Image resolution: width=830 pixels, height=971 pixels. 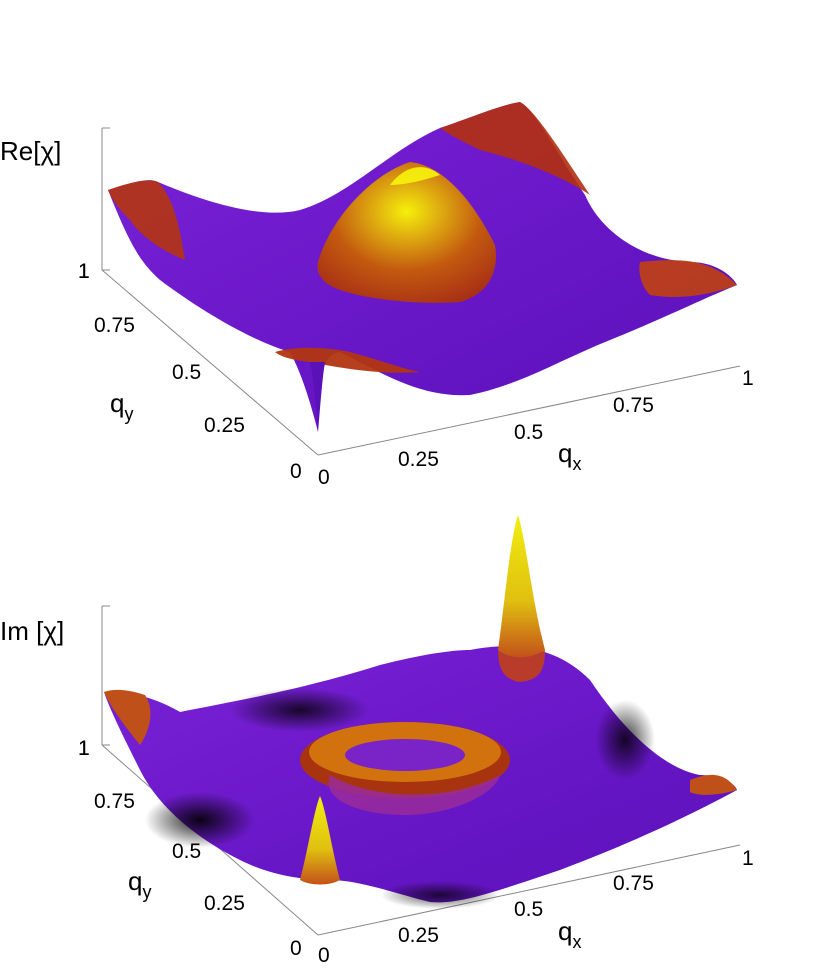 What do you see at coordinates (324, 477) in the screenshot?
I see `xtick-re-0: 0` at bounding box center [324, 477].